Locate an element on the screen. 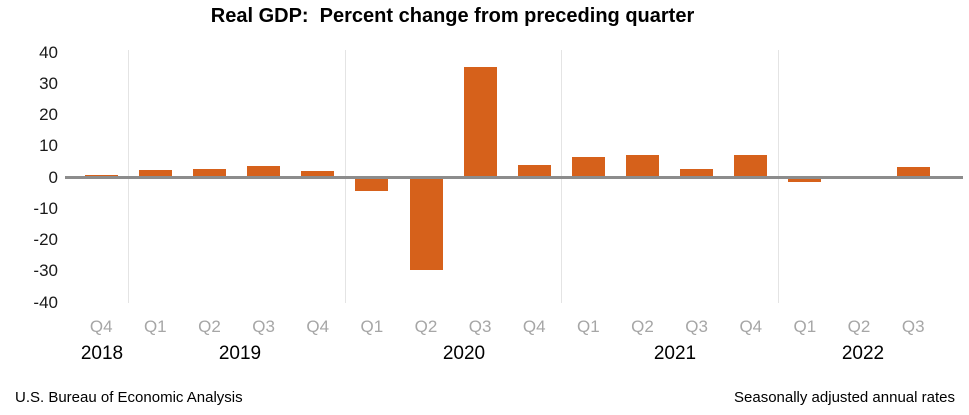 This screenshot has height=415, width=969. source-attribution: U.S. Bureau of Economic Analysis is located at coordinates (129, 397).